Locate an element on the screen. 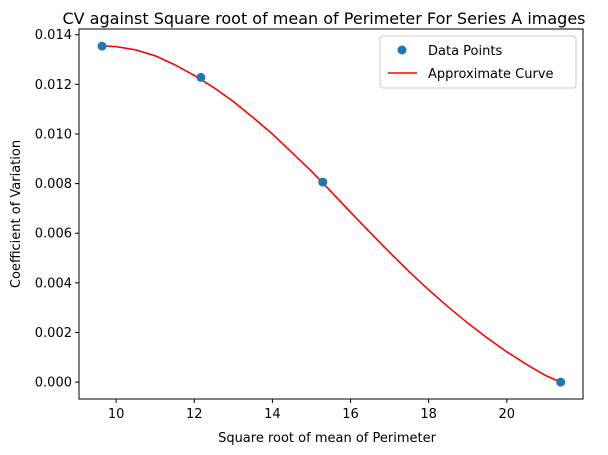 This screenshot has height=455, width=608. y-tick-label: 0.014 is located at coordinates (53, 35).